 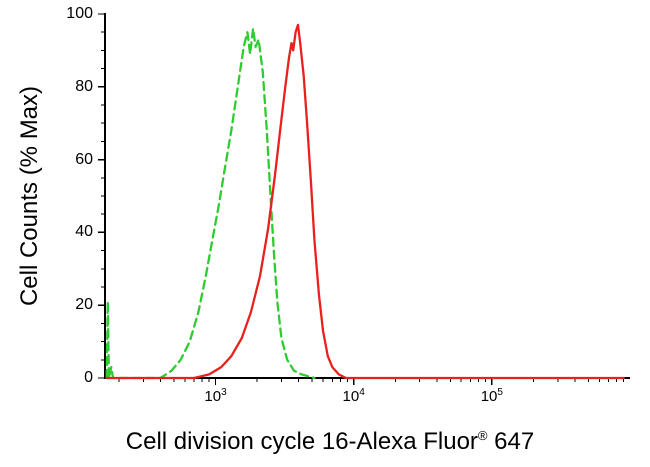 I want to click on x-tick-label: 10⁵, so click(x=491, y=396).